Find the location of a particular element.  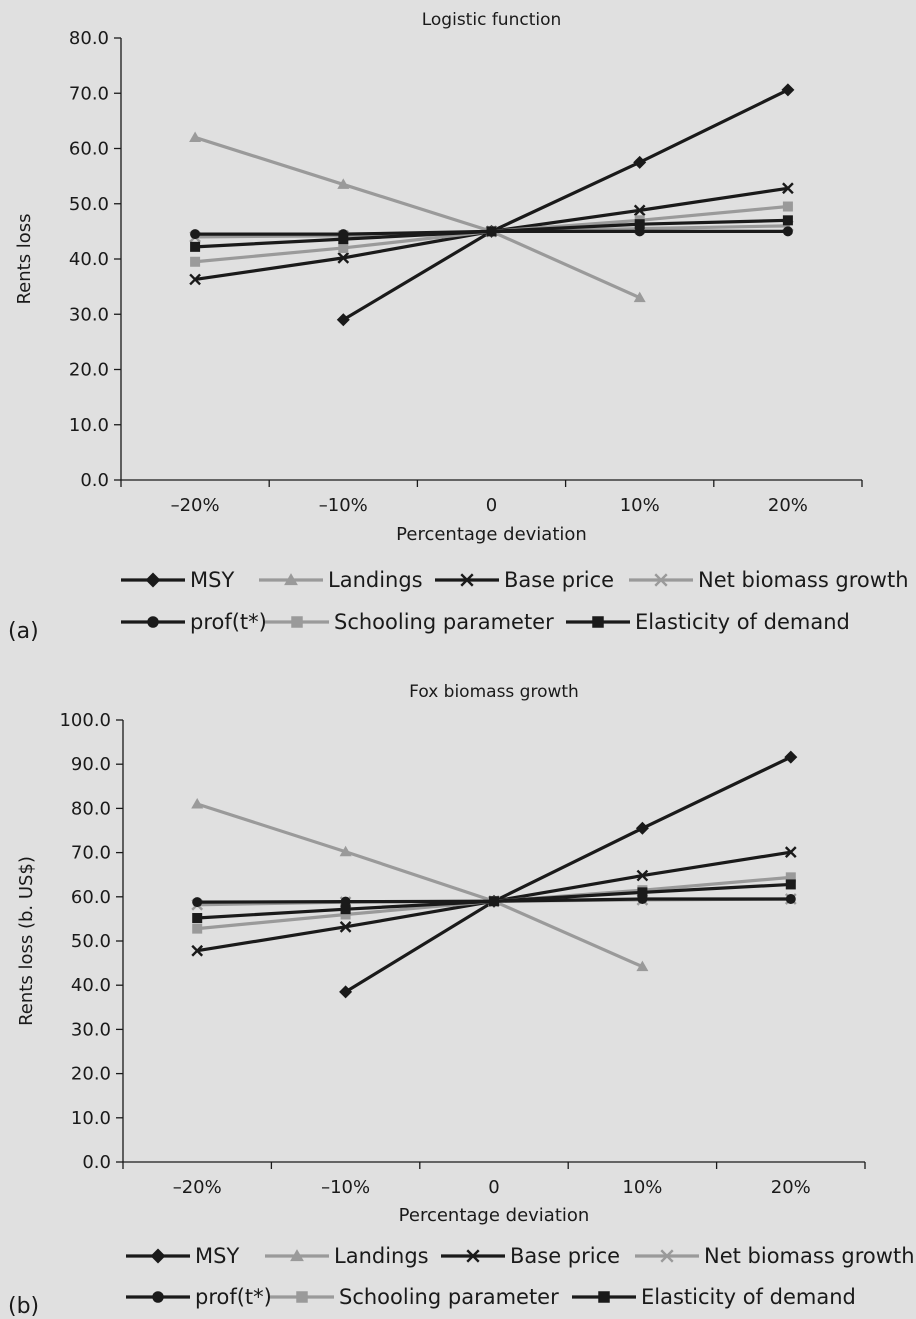

x-axis-label: Percentage deviation is located at coordinates (491, 534).